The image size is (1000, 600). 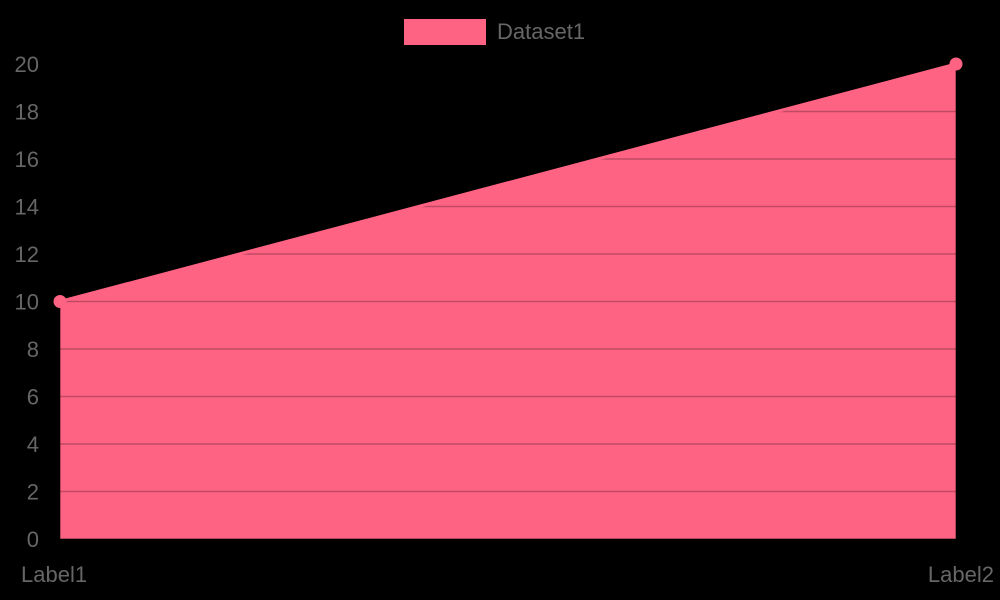 I want to click on y-tick-label: 12, so click(x=27, y=254).